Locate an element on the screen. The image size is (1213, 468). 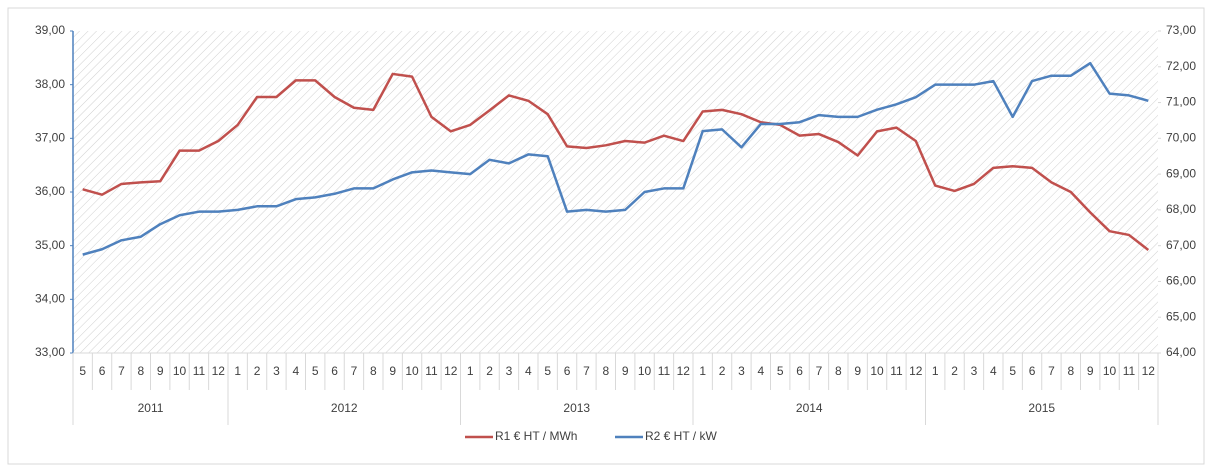
year-label: 2014 is located at coordinates (809, 408).